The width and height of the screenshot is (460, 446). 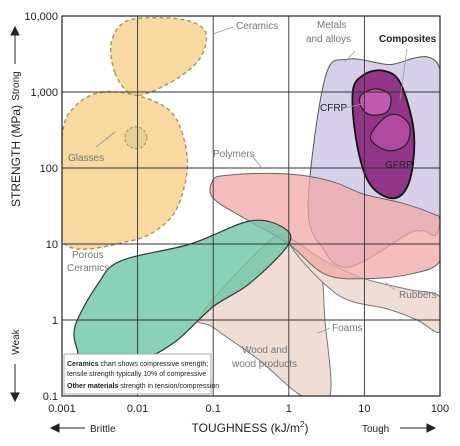 I want to click on note-other-text: strength in tension/compression, so click(x=168, y=386).